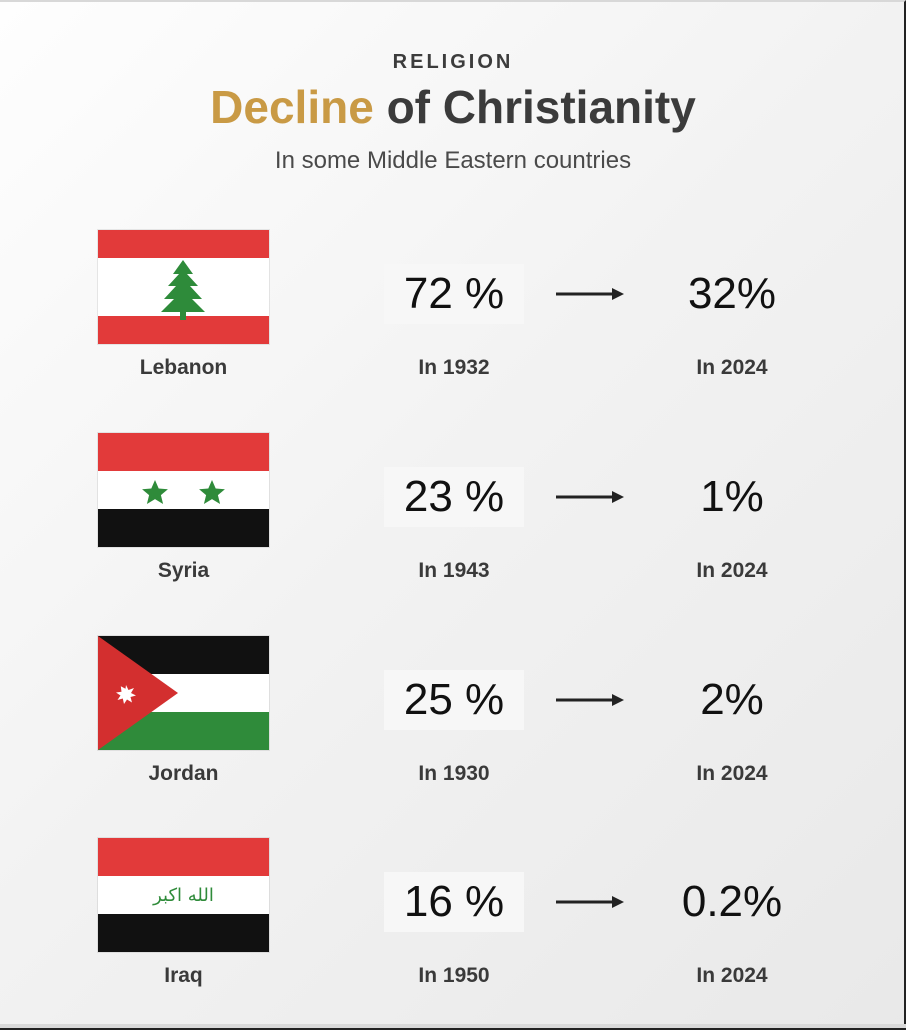  I want to click on bottom-strip, so click(453, 1026).